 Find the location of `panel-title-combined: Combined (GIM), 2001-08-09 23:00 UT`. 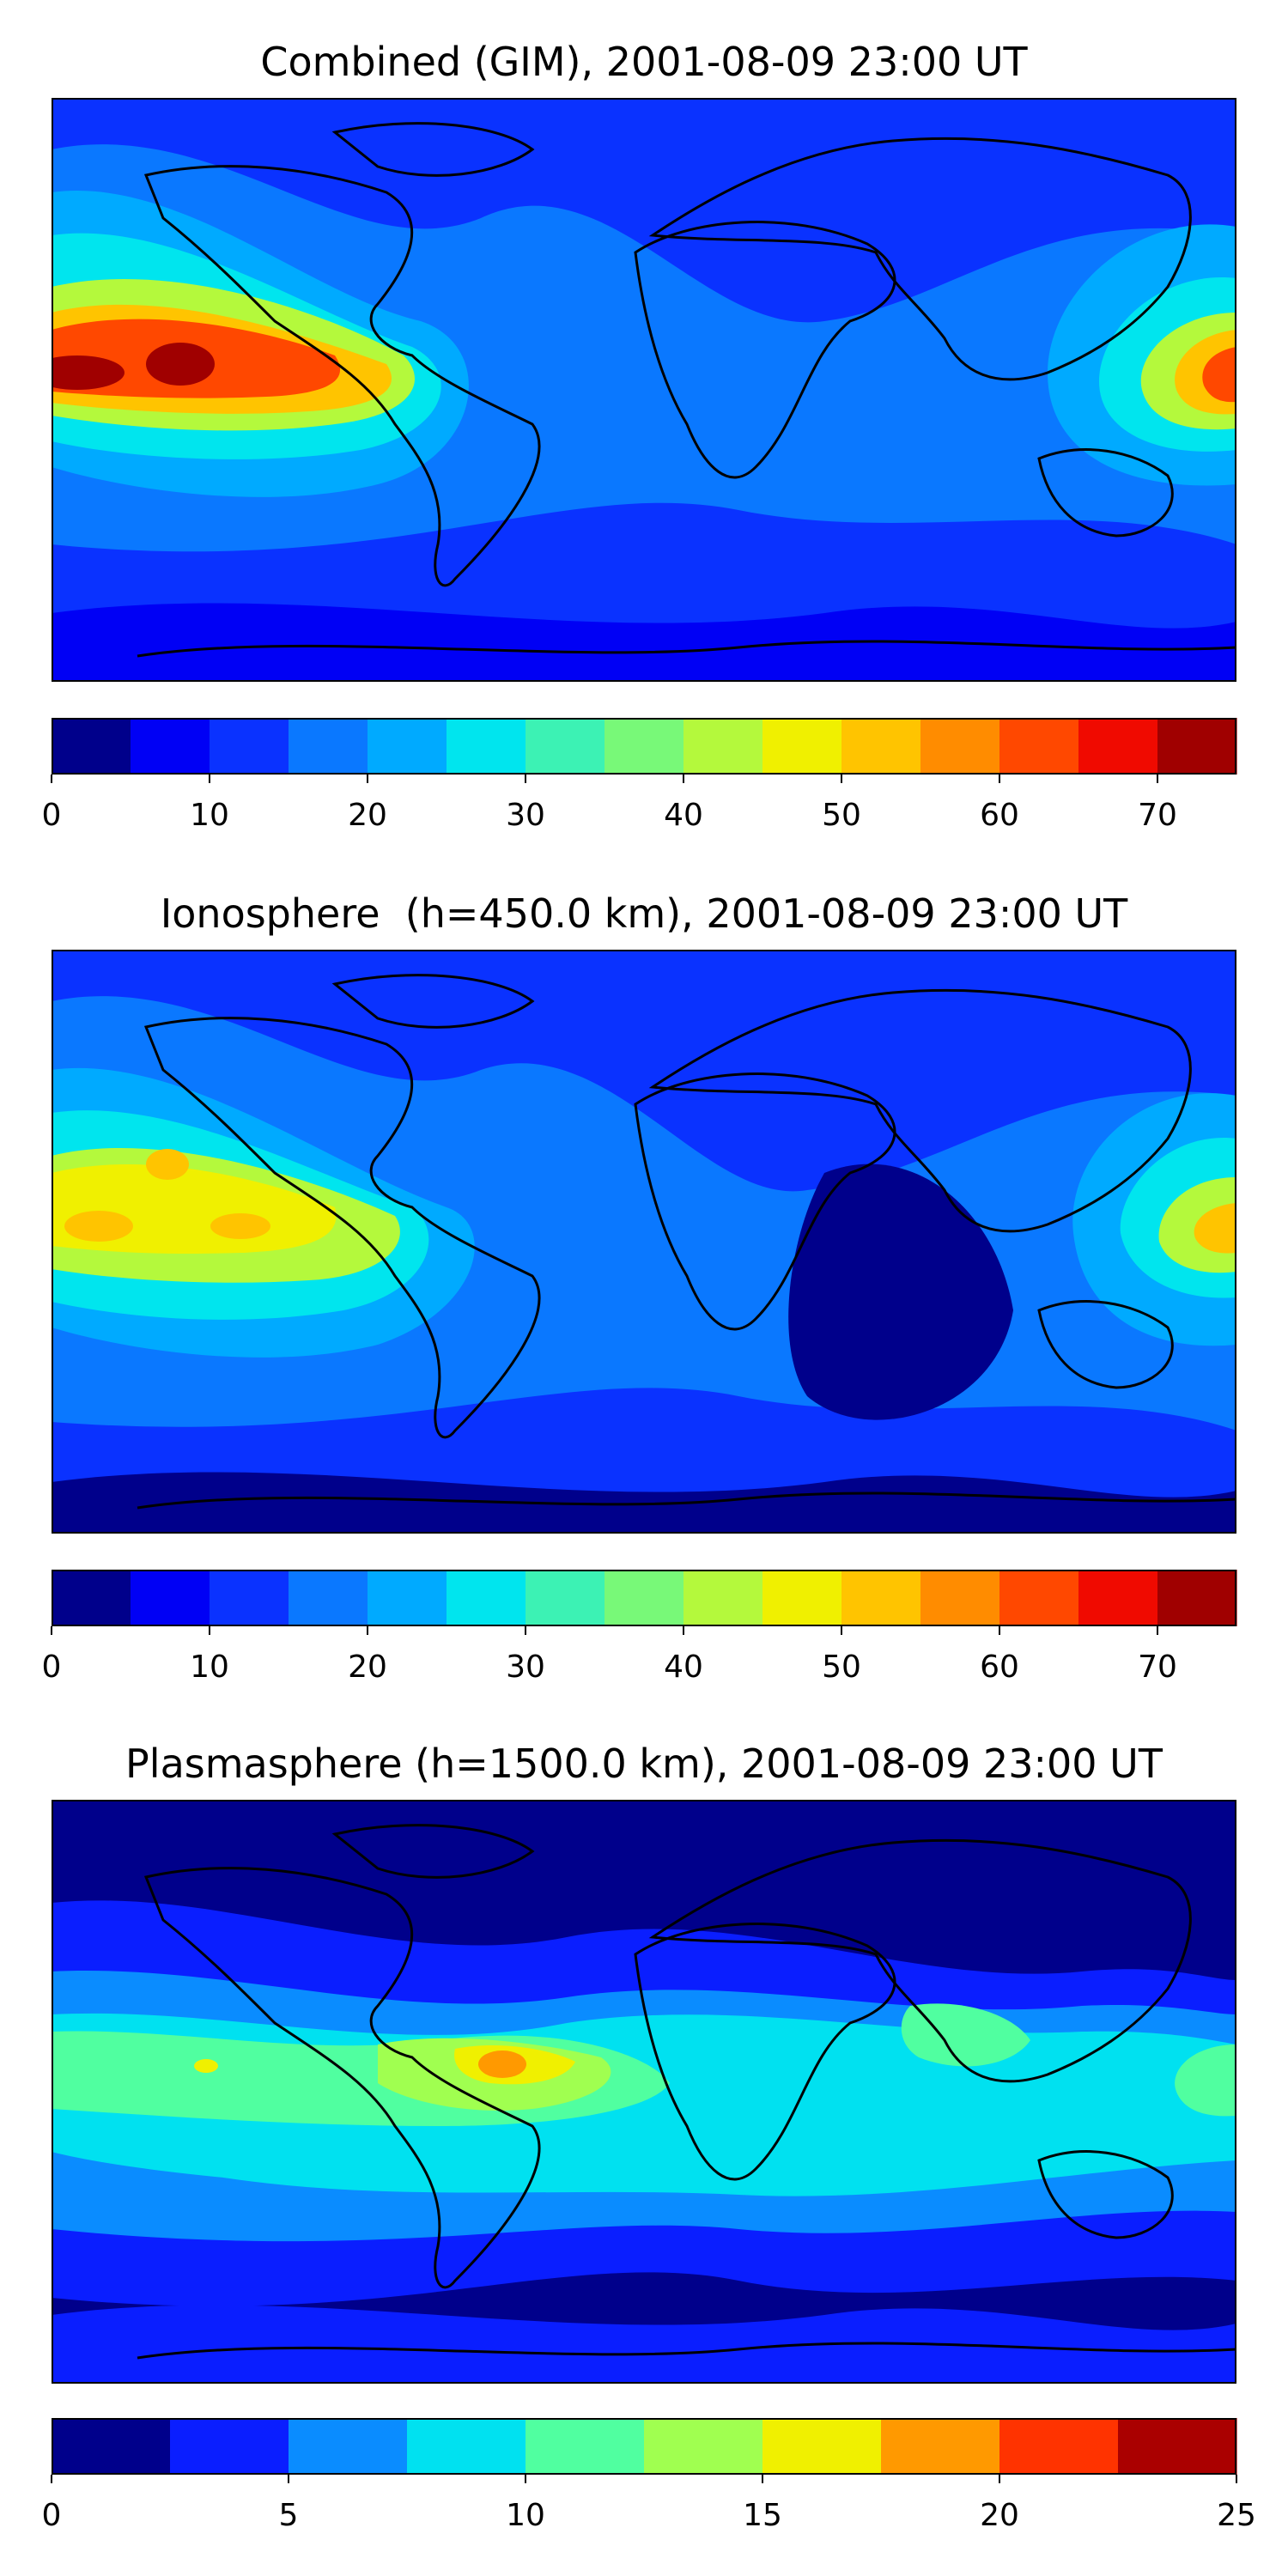

panel-title-combined: Combined (GIM), 2001-08-09 23:00 UT is located at coordinates (644, 62).